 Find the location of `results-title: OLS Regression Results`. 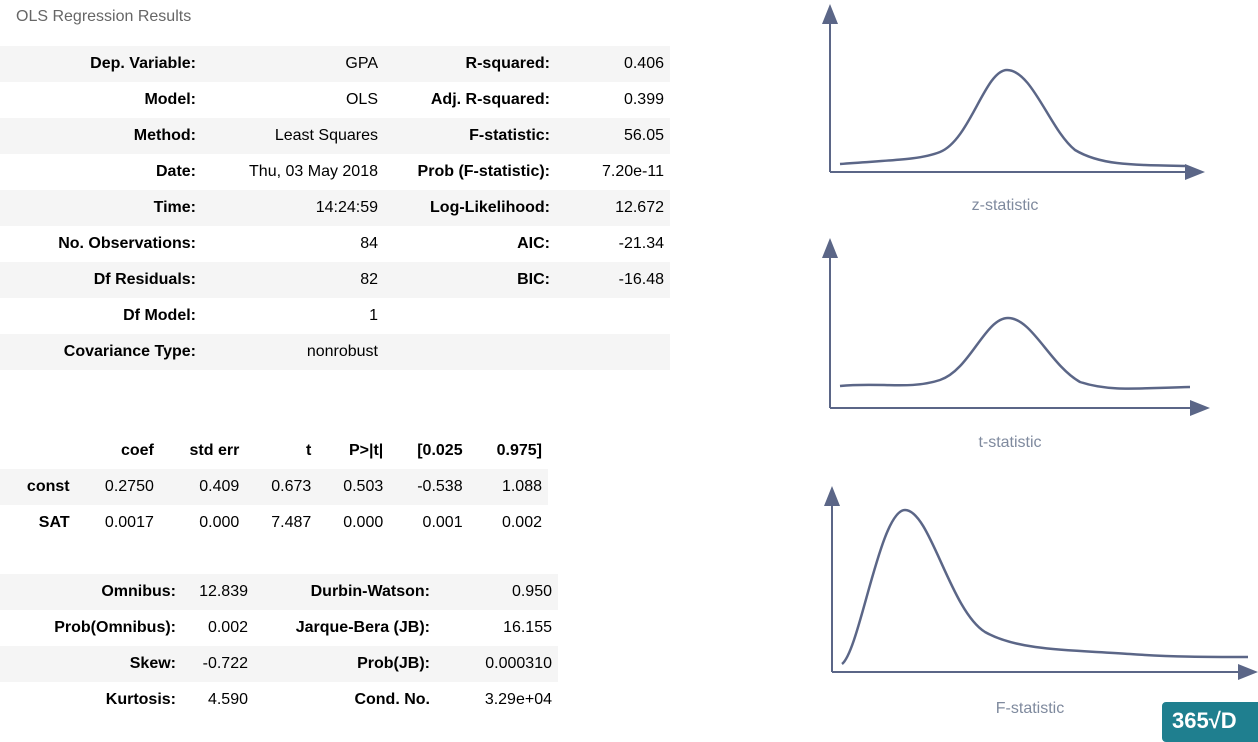

results-title: OLS Regression Results is located at coordinates (104, 16).